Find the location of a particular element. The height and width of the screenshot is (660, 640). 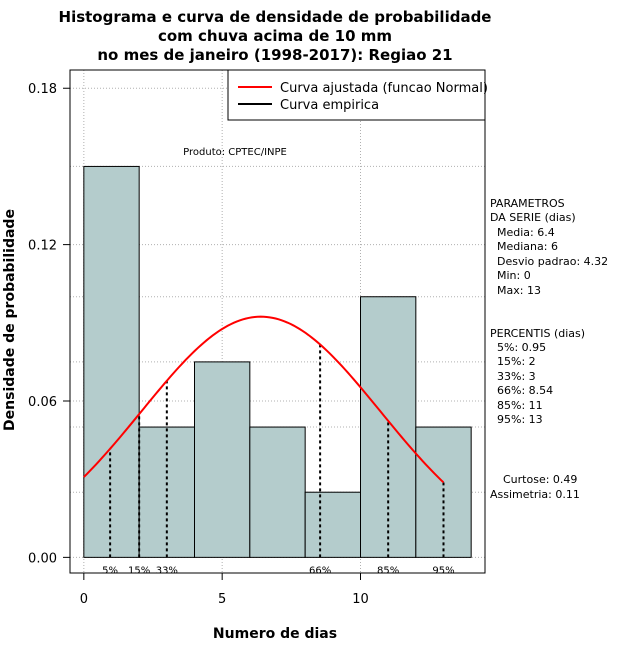

percentile-marker-label: 5% is located at coordinates (110, 570).